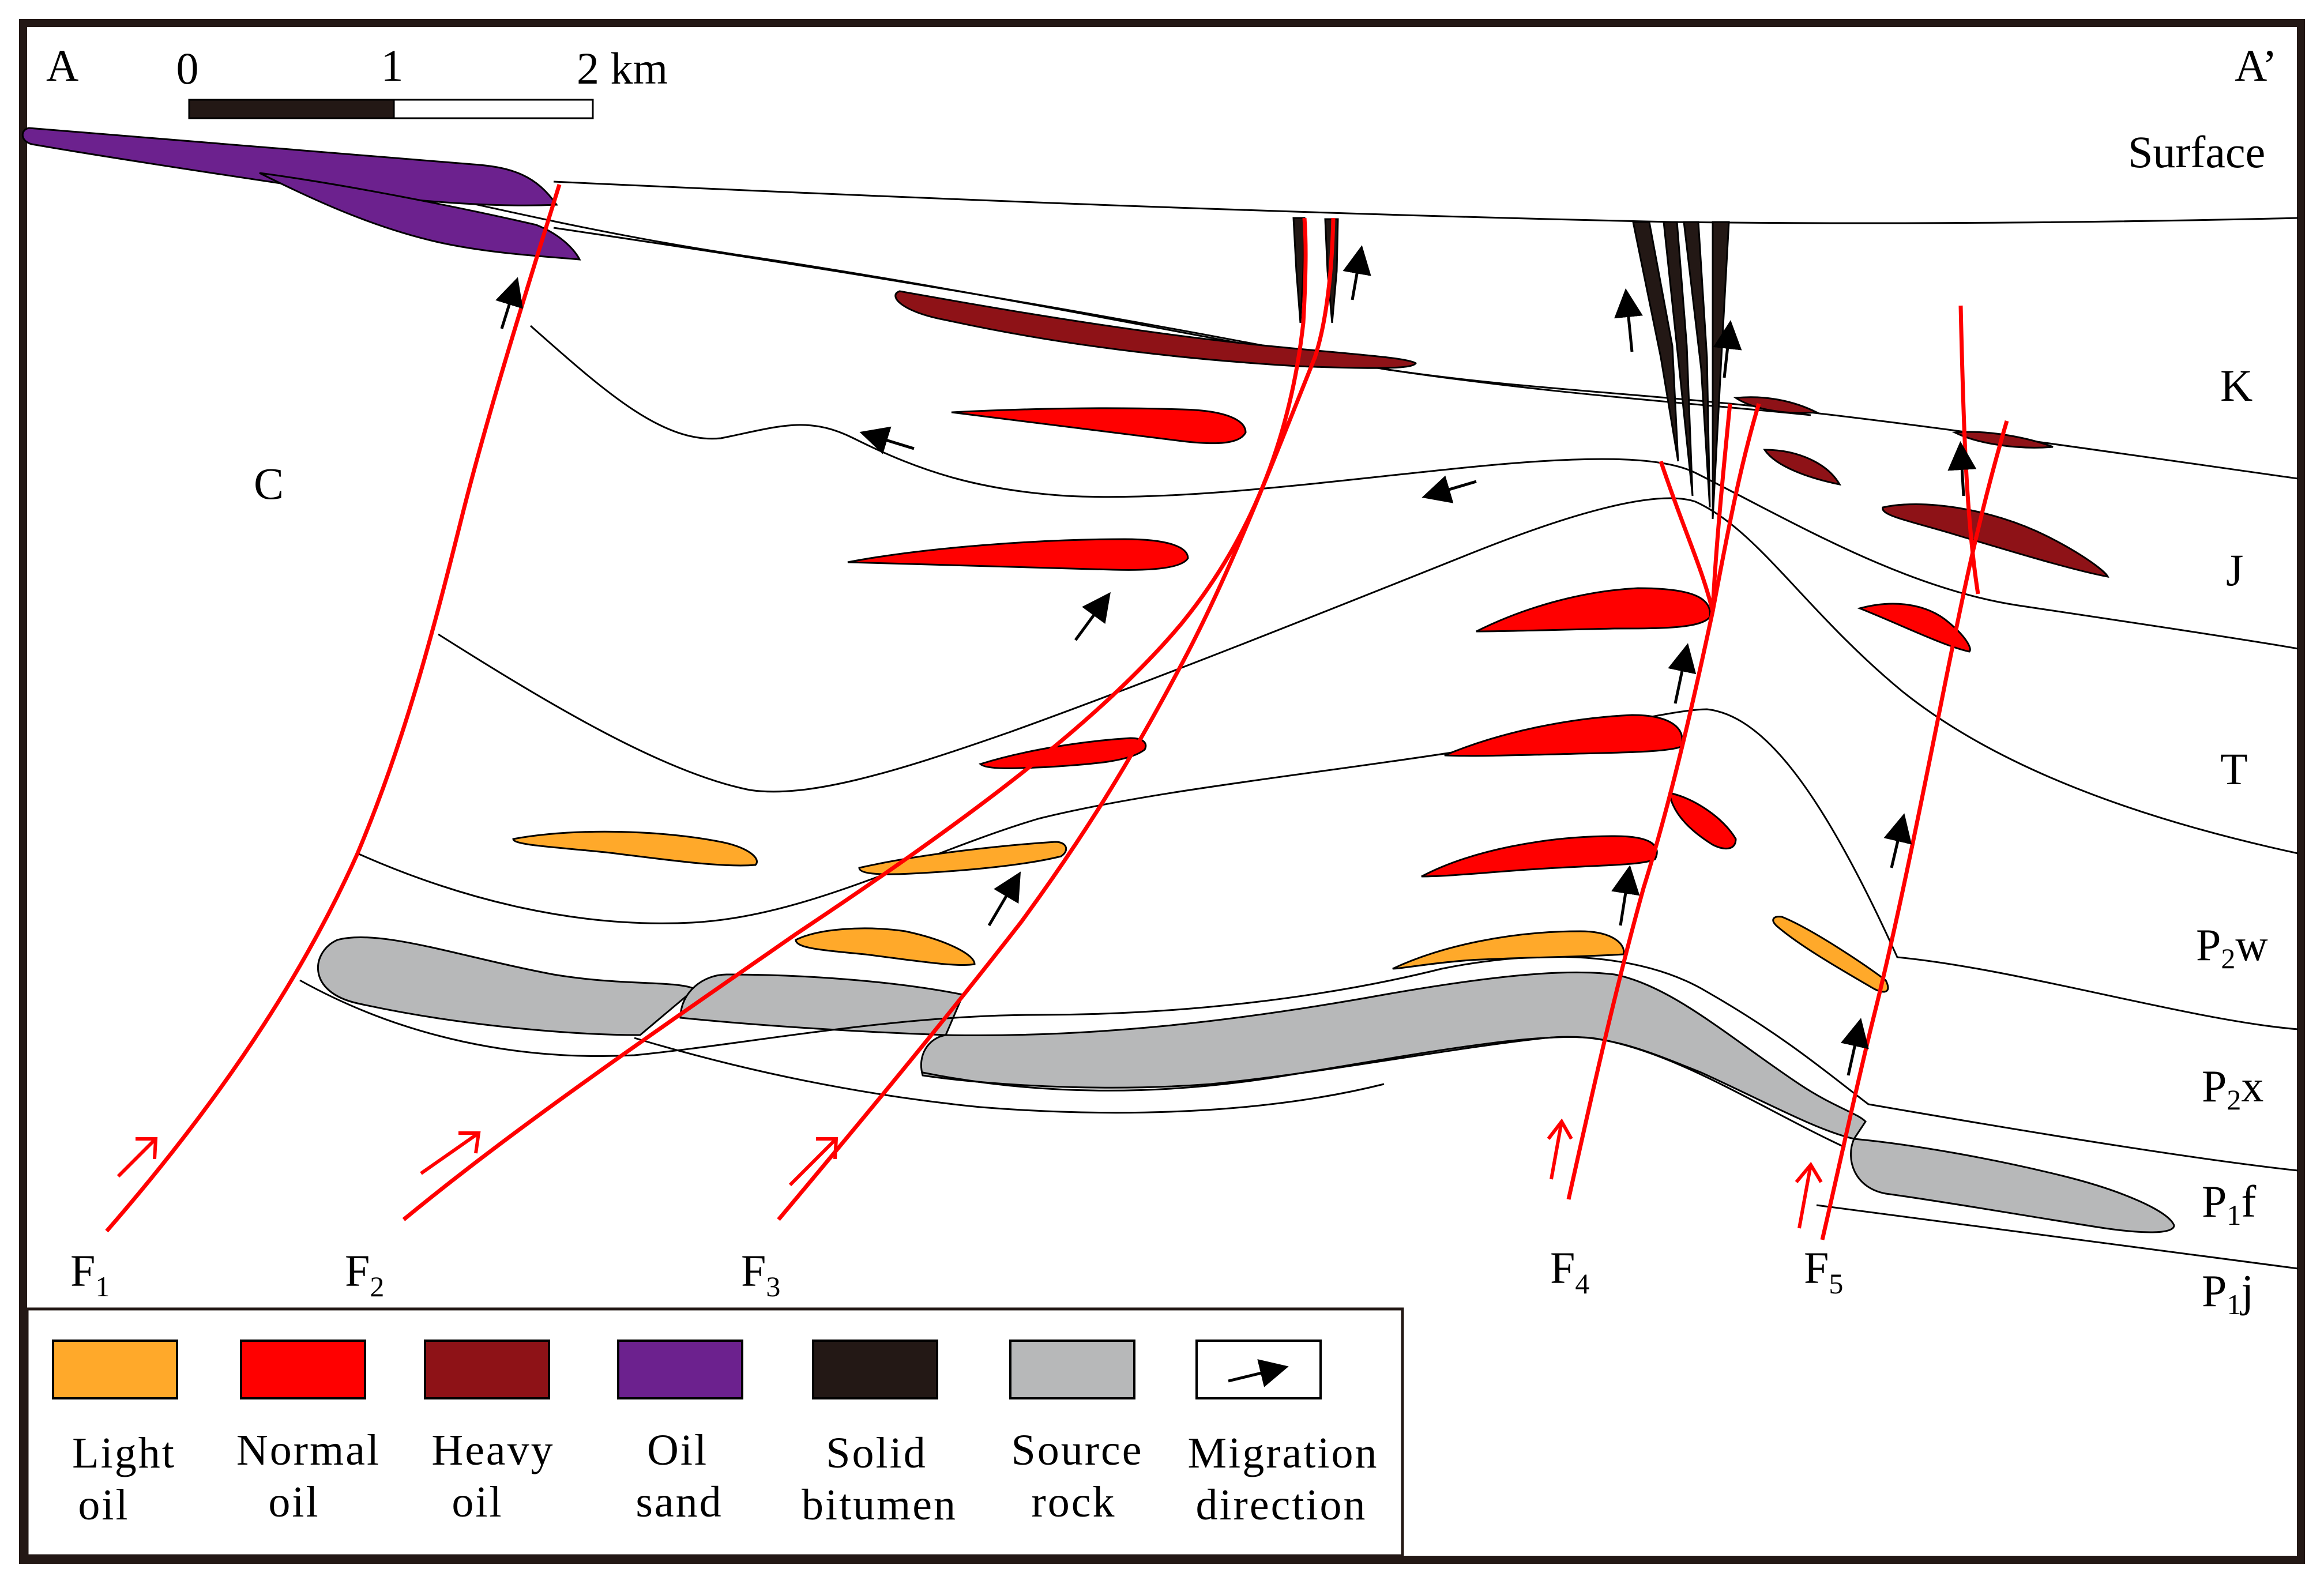  Describe the element at coordinates (364, 1274) in the screenshot. I see `fault-label-f2: F2` at that location.